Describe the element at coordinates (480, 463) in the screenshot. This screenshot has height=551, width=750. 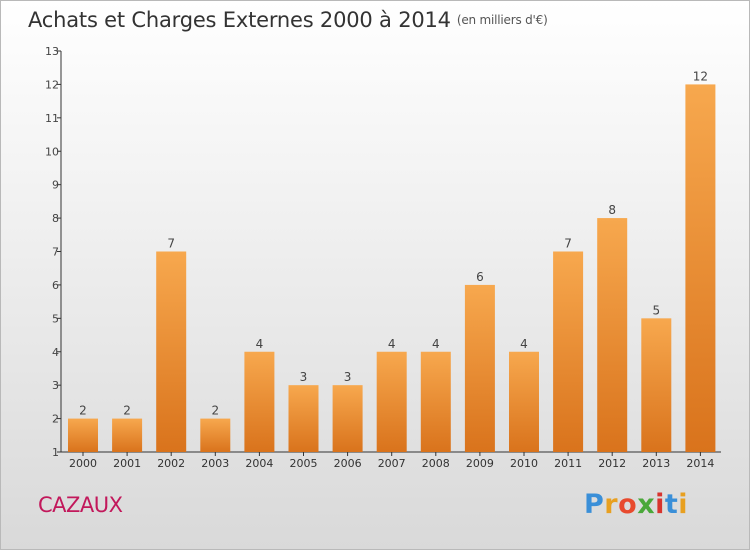
I see `x-tick-label: 2009` at that location.